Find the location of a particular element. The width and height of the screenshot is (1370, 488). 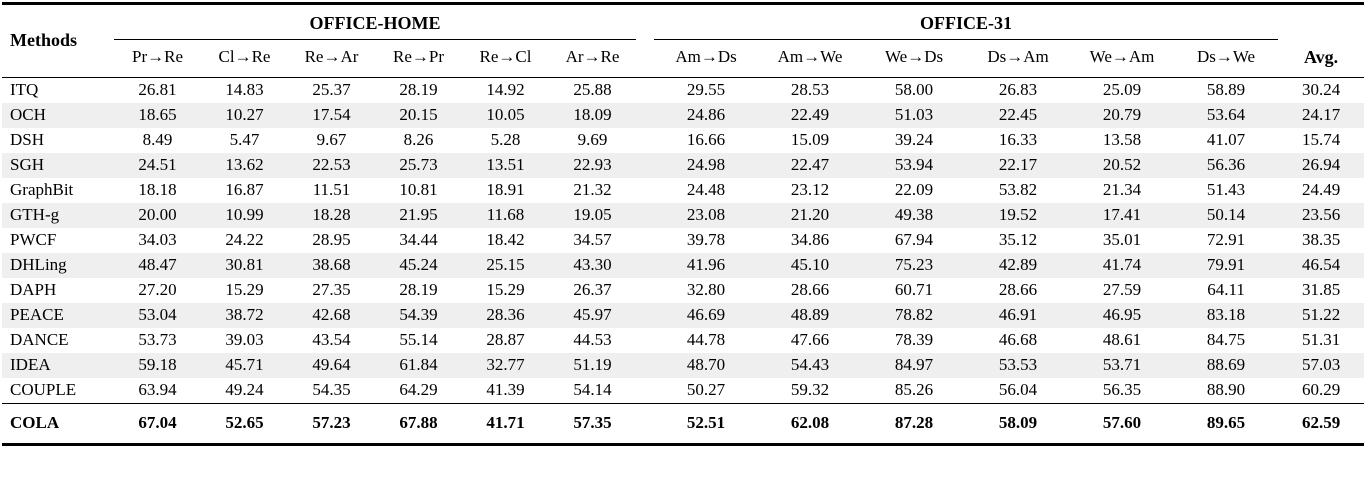

value-cell: 24.86 is located at coordinates (706, 114).